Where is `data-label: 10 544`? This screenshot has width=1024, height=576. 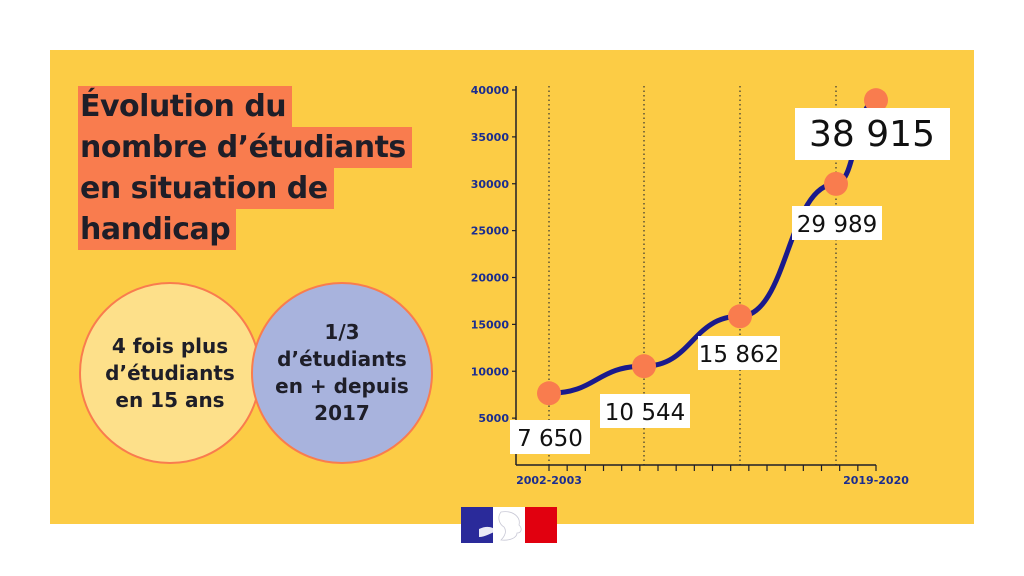
data-label: 10 544 is located at coordinates (645, 413).